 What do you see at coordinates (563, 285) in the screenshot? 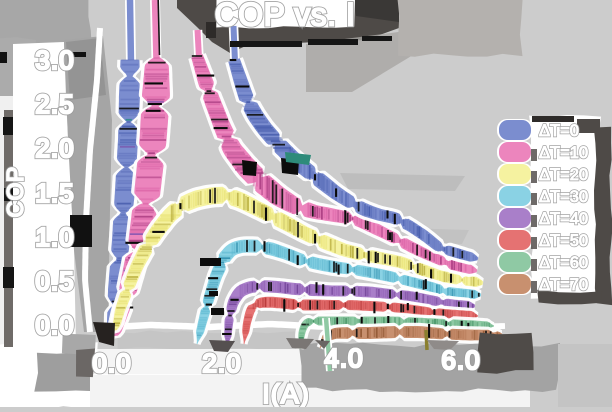
I see `svg-text: ΔT=70` at bounding box center [563, 285].